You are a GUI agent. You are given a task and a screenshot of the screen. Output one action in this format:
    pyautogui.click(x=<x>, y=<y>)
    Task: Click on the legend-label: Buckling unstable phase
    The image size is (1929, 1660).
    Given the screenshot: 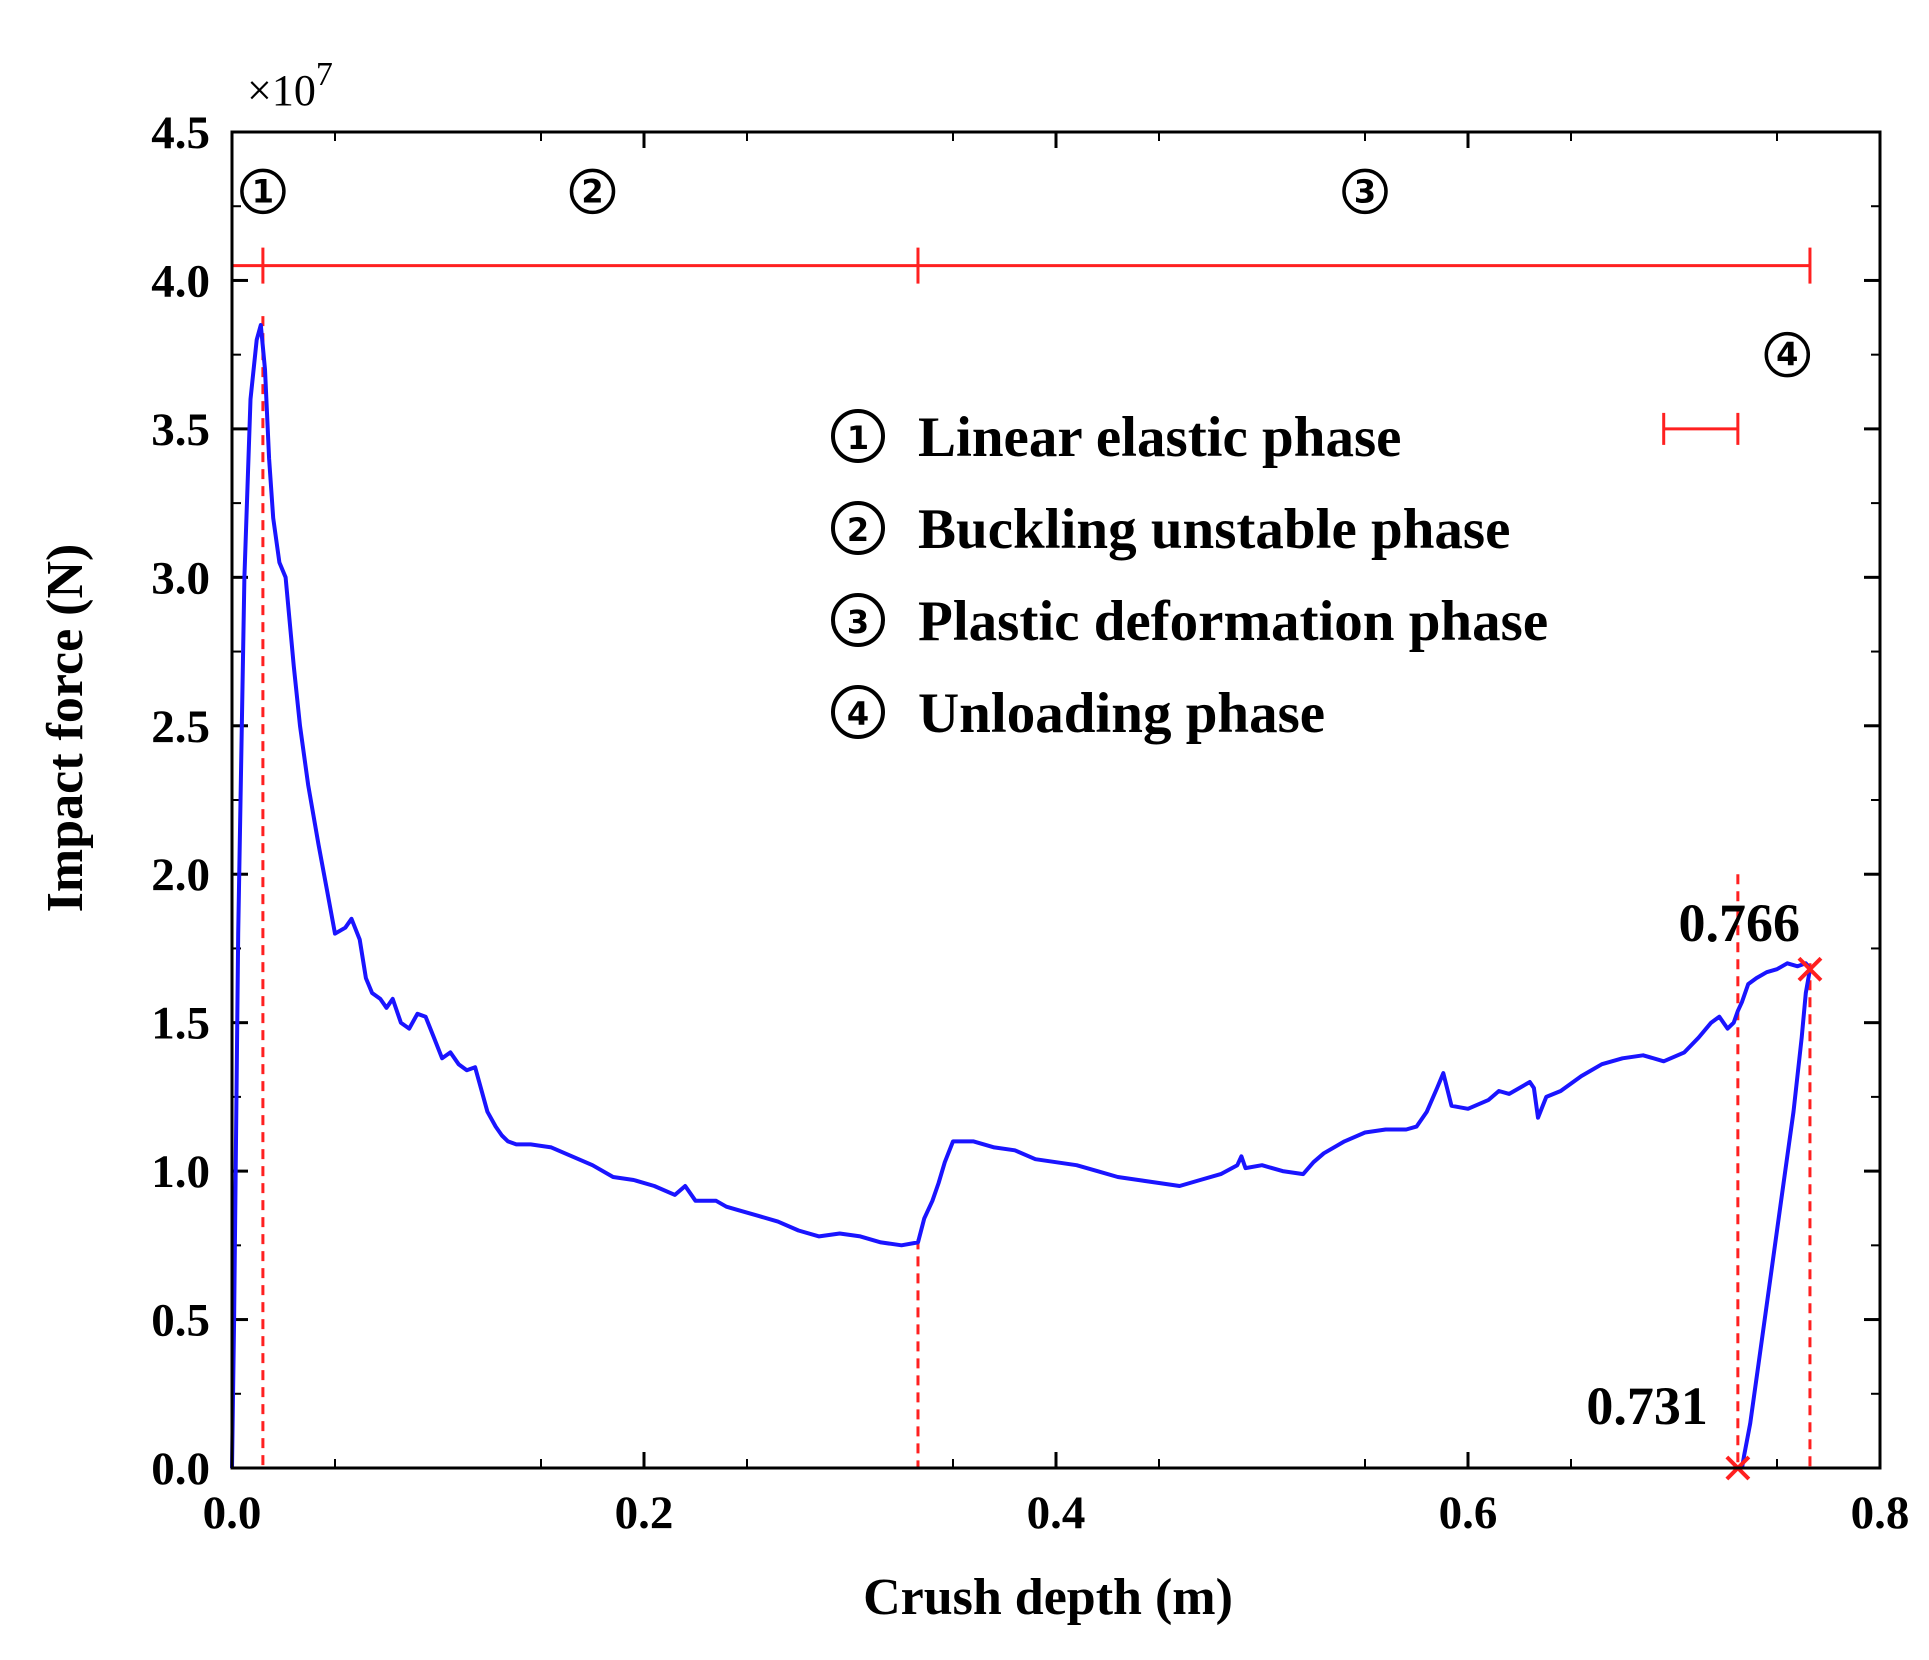 What is the action you would take?
    pyautogui.click(x=1214, y=529)
    